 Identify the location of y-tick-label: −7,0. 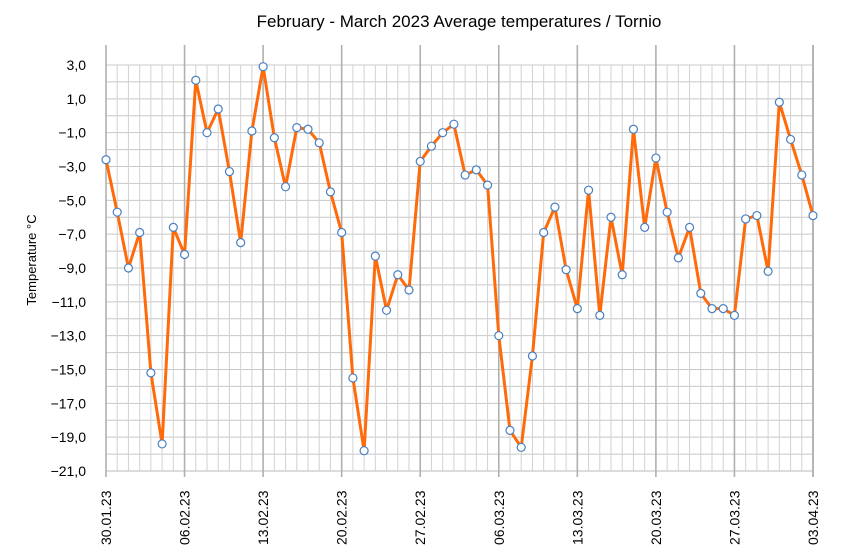
(72, 234).